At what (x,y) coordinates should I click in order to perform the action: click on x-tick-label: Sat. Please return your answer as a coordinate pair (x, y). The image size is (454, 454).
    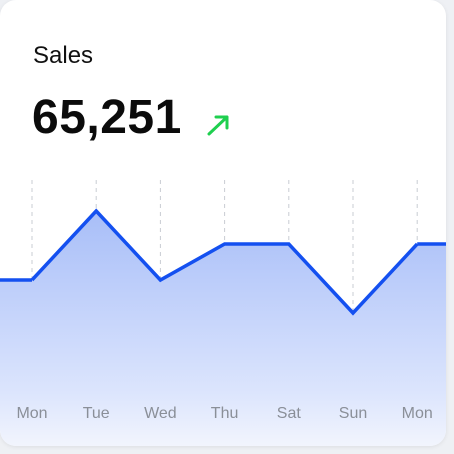
    Looking at the image, I should click on (289, 413).